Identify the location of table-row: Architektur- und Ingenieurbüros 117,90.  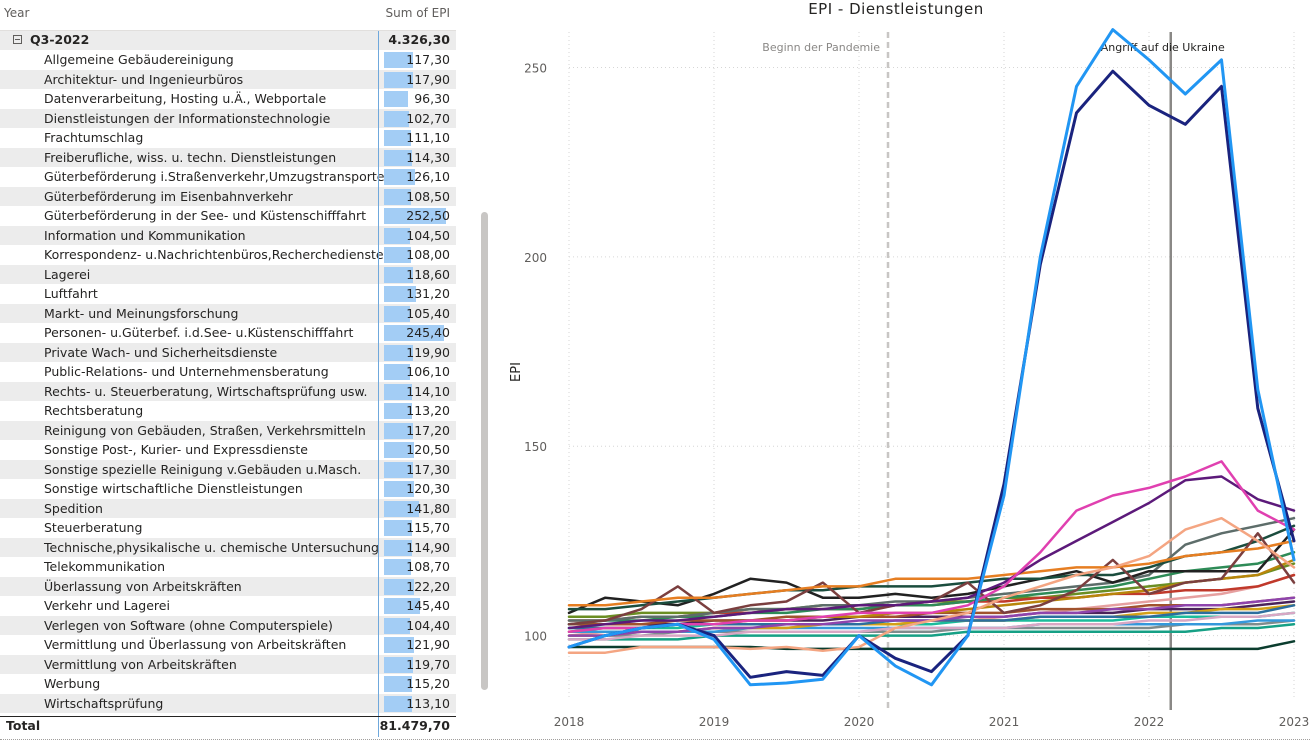
(228, 79).